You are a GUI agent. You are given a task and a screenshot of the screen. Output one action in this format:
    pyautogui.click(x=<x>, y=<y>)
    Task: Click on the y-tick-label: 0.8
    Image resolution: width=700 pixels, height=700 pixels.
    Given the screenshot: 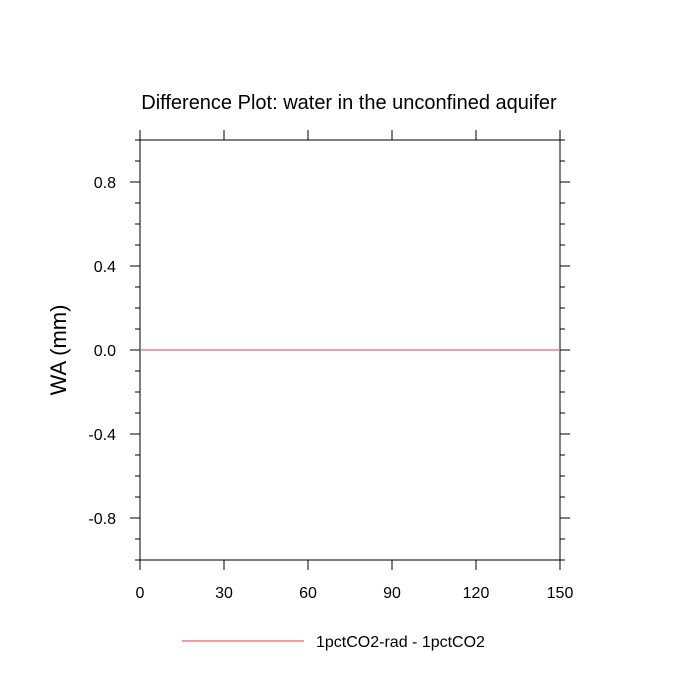 What is the action you would take?
    pyautogui.click(x=105, y=183)
    